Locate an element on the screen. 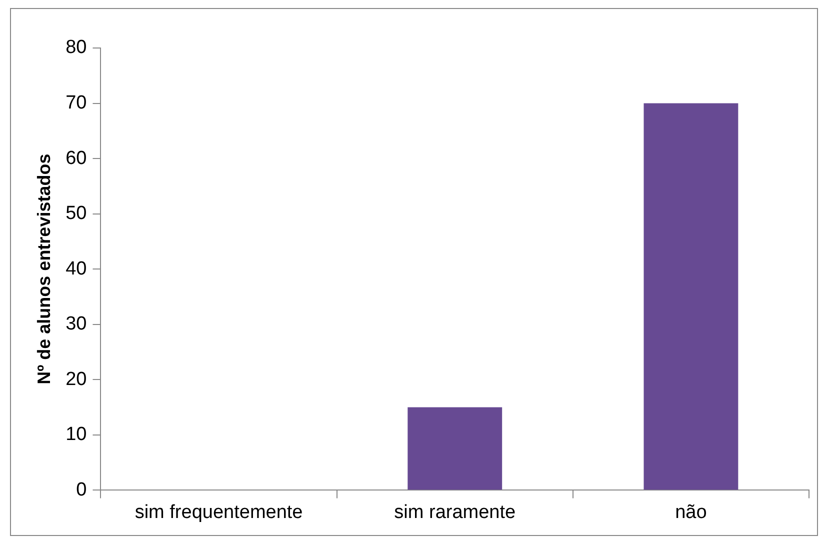 This screenshot has height=545, width=825. y-tick-label: 0 is located at coordinates (81, 489).